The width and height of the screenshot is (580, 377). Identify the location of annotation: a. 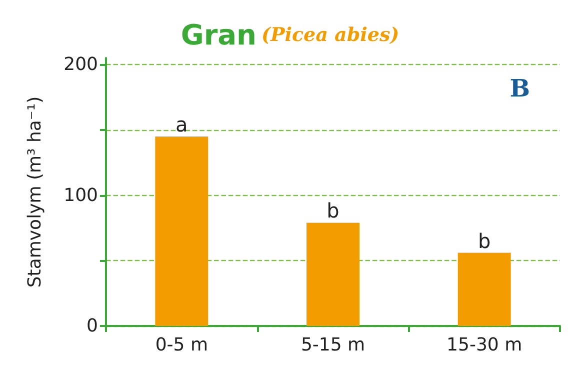
(182, 124).